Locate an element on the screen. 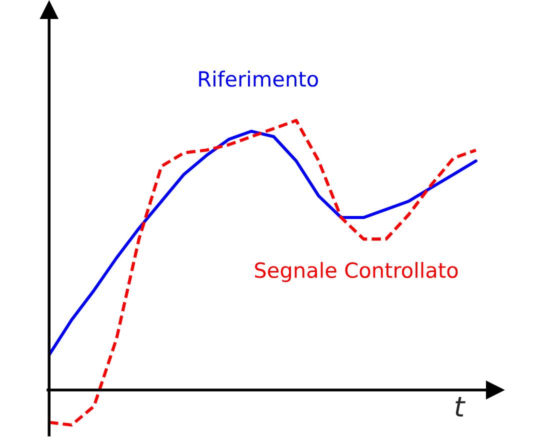  x-axis-title: t is located at coordinates (461, 406).